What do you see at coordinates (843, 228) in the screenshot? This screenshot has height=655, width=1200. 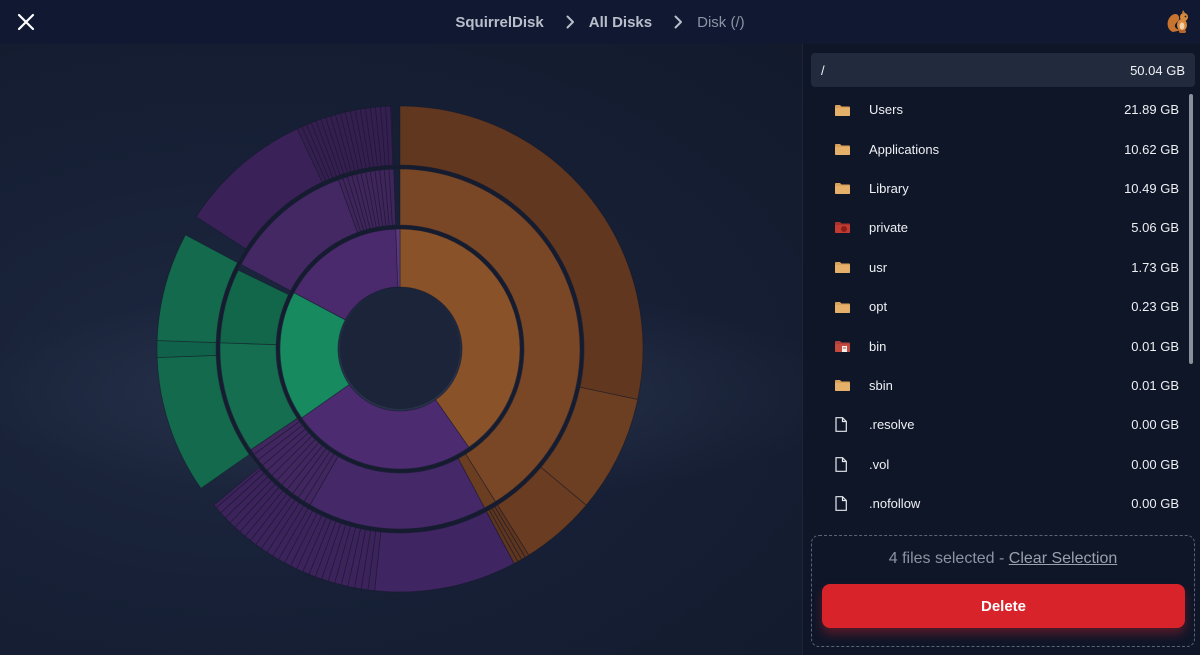 I see `folder-private-icon` at bounding box center [843, 228].